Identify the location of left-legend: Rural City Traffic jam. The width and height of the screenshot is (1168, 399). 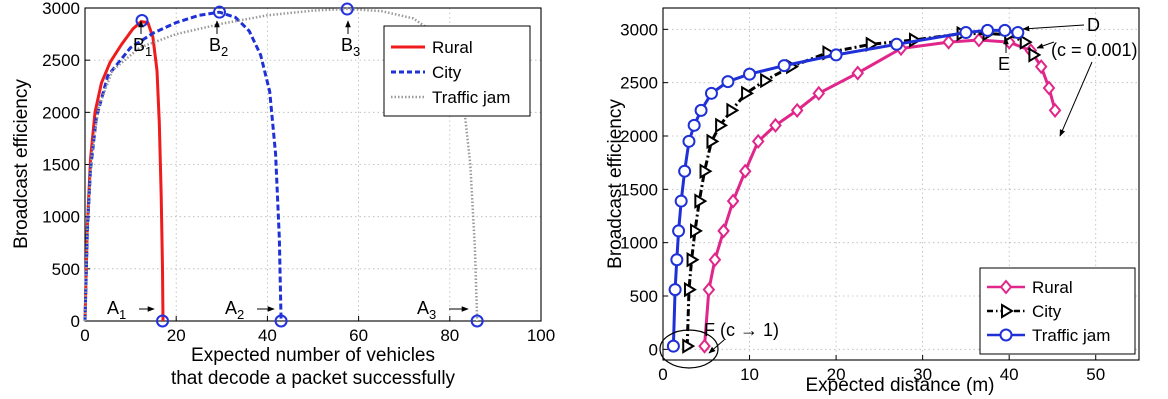
(457, 71).